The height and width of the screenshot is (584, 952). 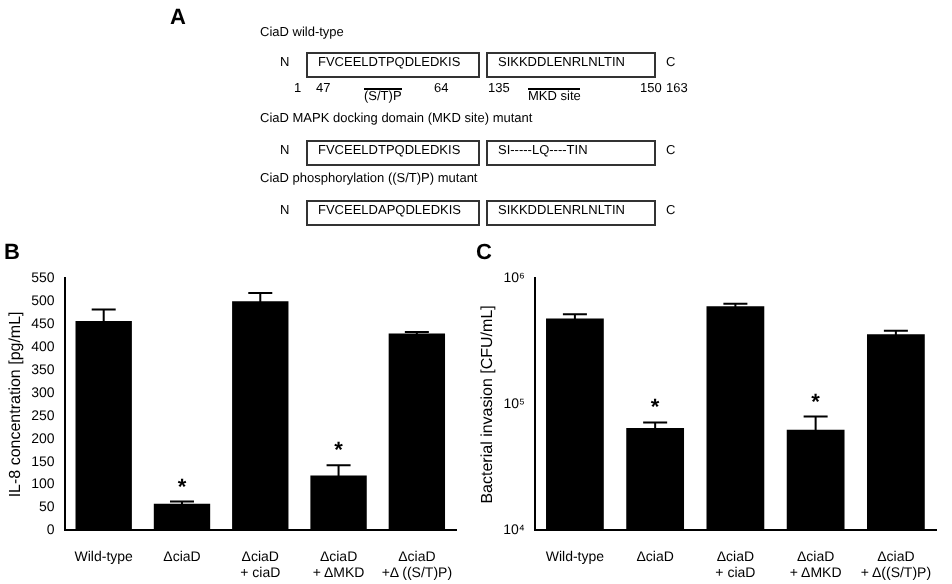 What do you see at coordinates (12, 253) in the screenshot?
I see `chart-title: B` at bounding box center [12, 253].